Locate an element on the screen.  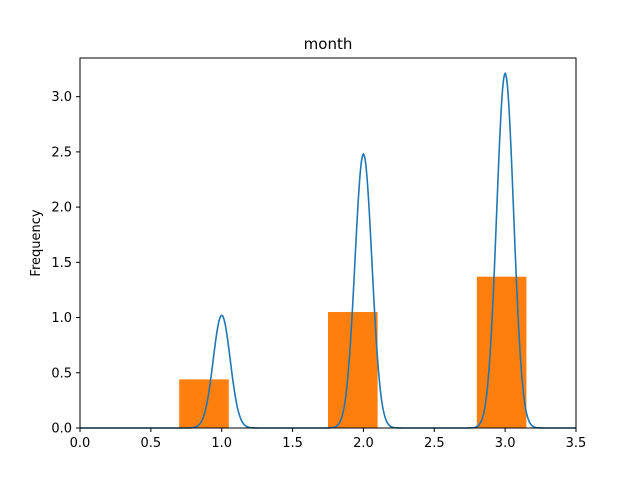
x-tick-label-6: 3.0 is located at coordinates (505, 443).